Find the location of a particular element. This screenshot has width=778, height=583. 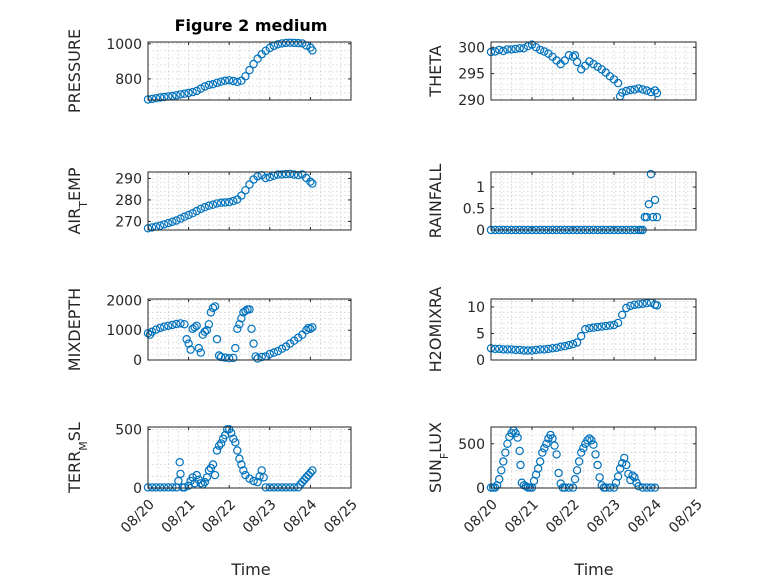

x-tick-label: 08/24 is located at coordinates (300, 517).